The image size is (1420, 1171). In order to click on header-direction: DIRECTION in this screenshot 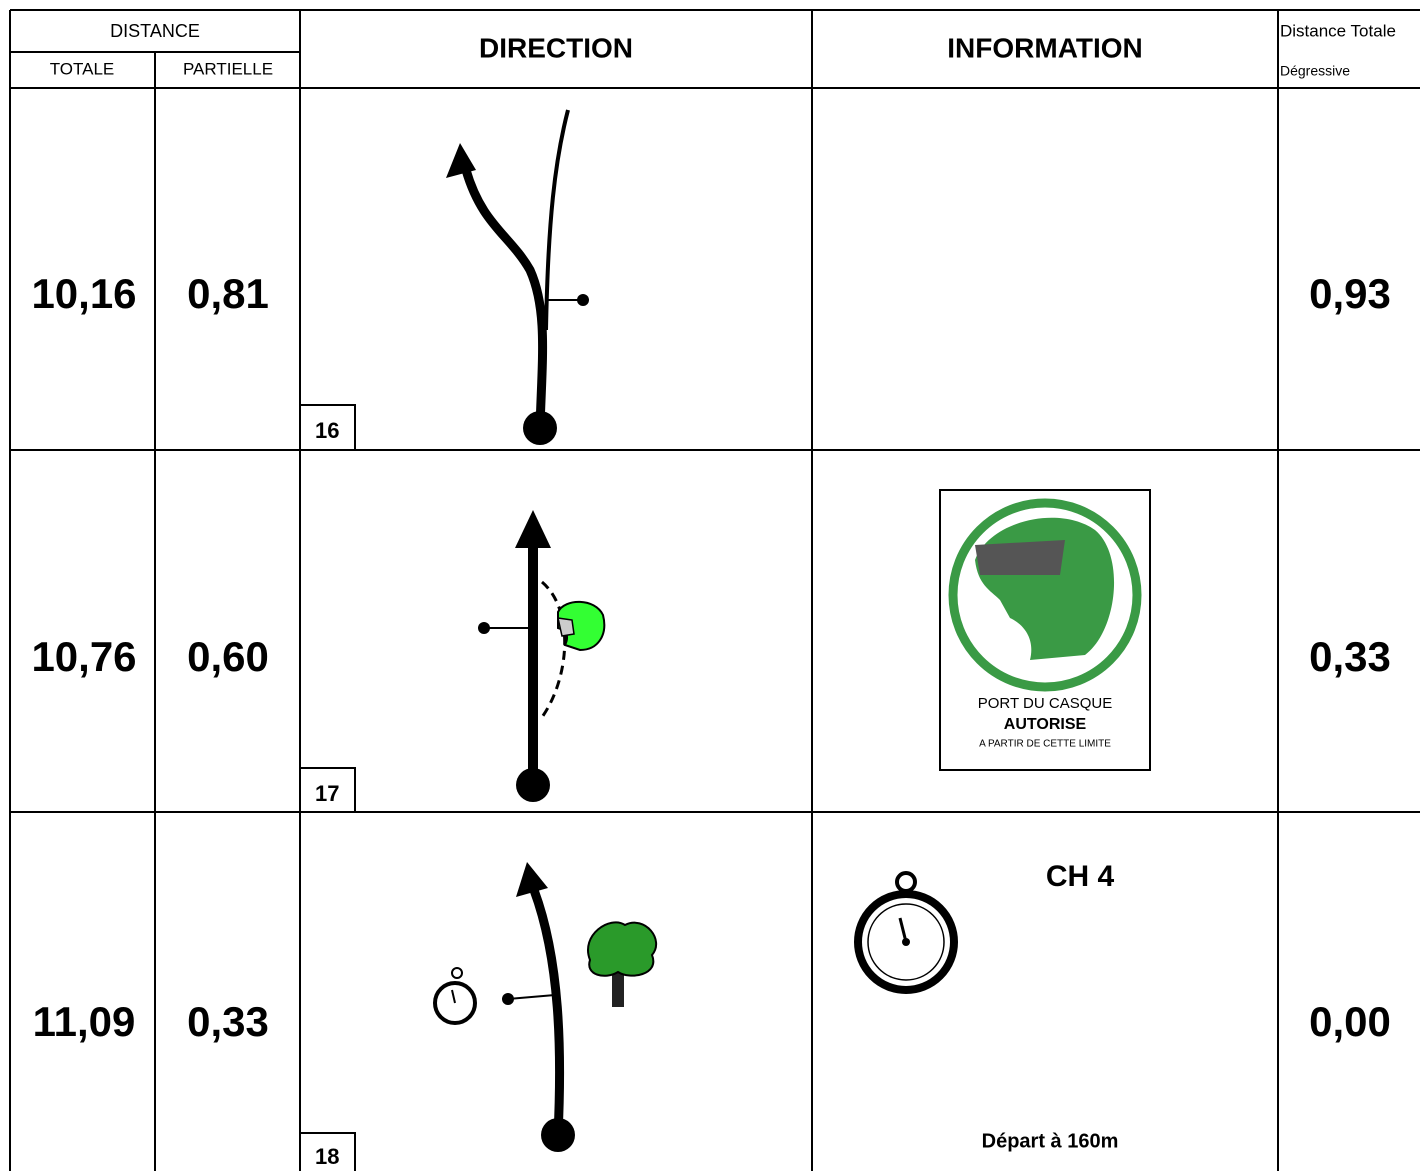, I will do `click(556, 47)`.